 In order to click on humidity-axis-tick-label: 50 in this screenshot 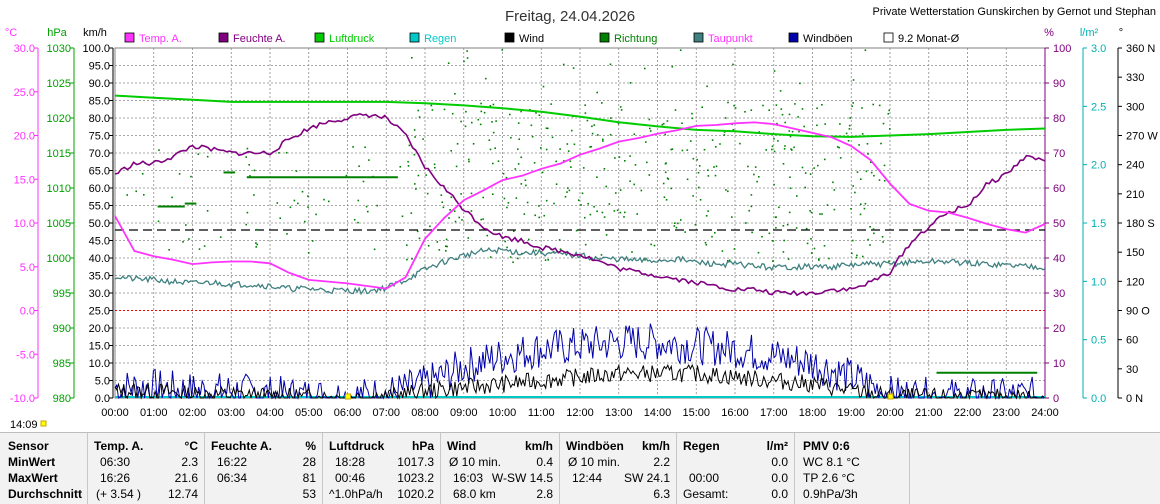, I will do `click(1059, 224)`.